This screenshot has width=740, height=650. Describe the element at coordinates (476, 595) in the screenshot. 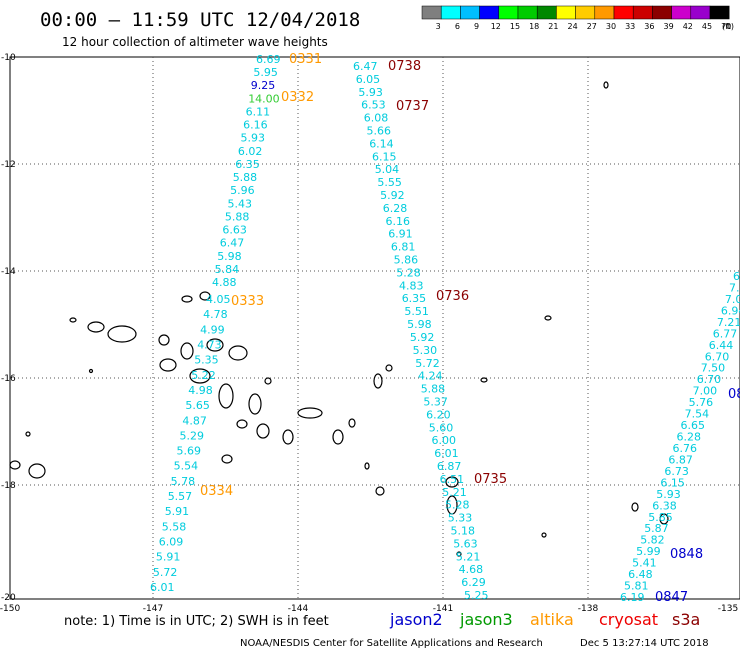

I see `wave-height-value: 5.25` at that location.